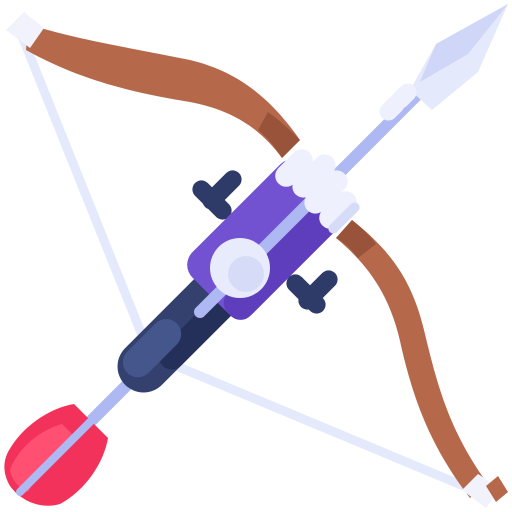 The height and width of the screenshot is (512, 512). I want to click on bow-tip-lower-cap, so click(497, 489).